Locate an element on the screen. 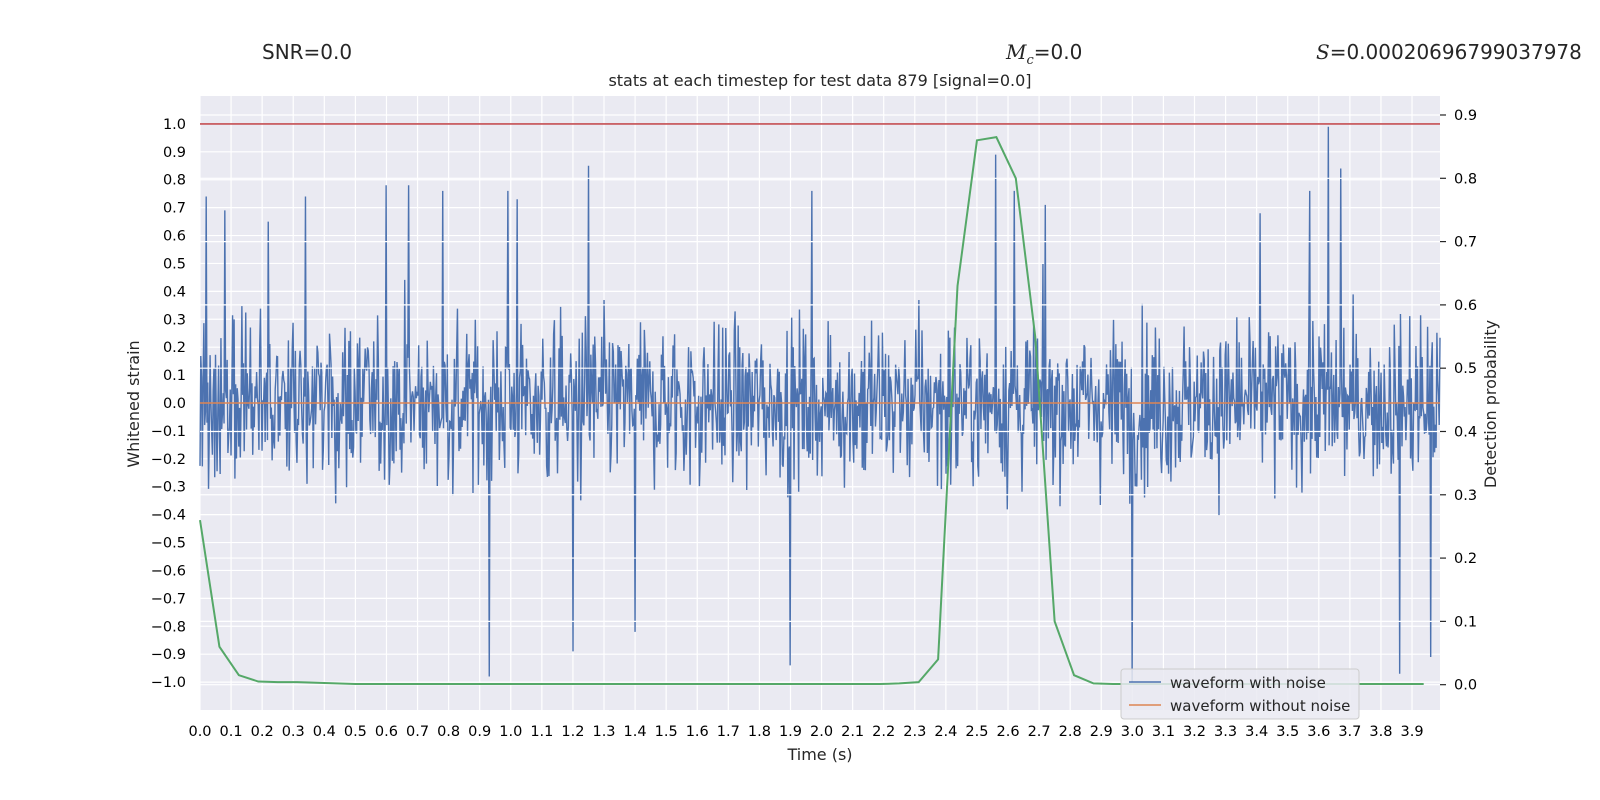  x-tick-label: 1.2 is located at coordinates (572, 732).